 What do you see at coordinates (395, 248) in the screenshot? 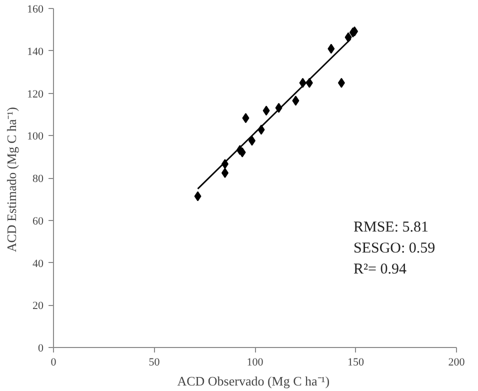
I see `annotation: SESGO: 0.59` at bounding box center [395, 248].